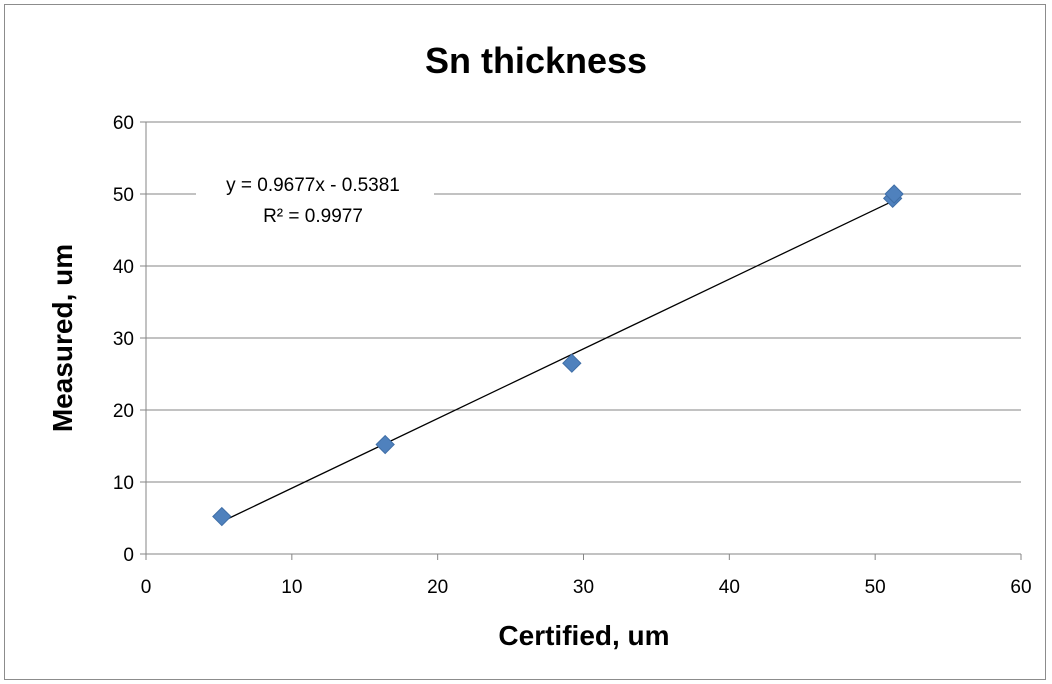 This screenshot has width=1052, height=684. Describe the element at coordinates (291, 587) in the screenshot. I see `x-tick-label: 10` at that location.